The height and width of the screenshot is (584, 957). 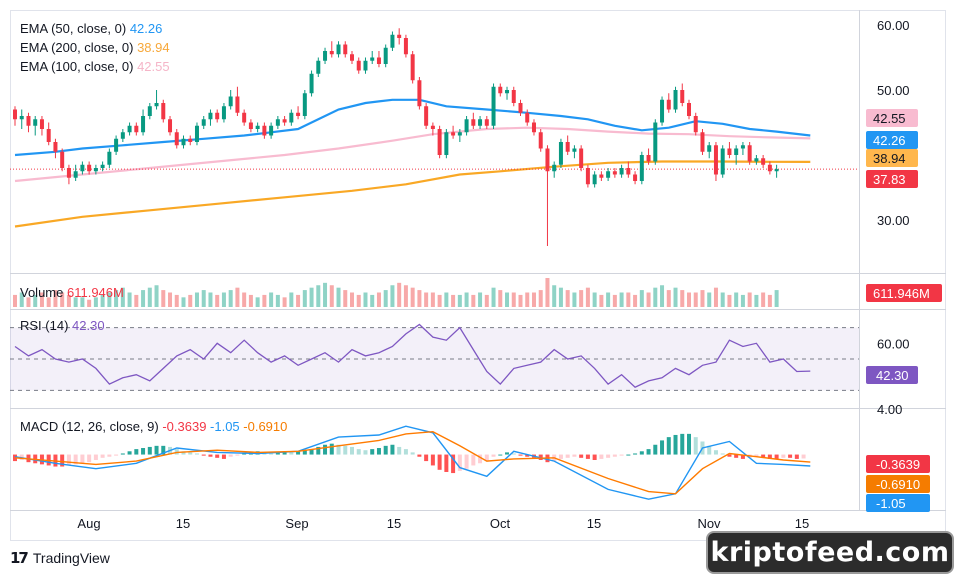 What do you see at coordinates (892, 375) in the screenshot?
I see `rsi-badge: 42.30` at bounding box center [892, 375].